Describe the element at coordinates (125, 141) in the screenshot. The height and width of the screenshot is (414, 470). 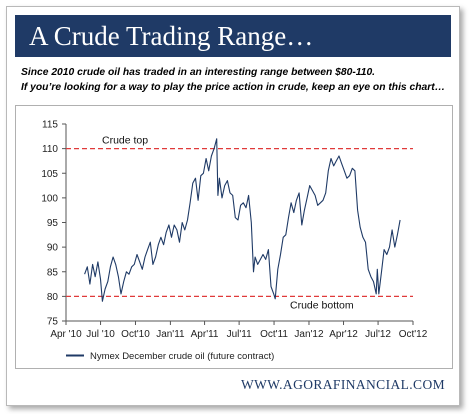
I see `reference-line-label: Crude top` at that location.